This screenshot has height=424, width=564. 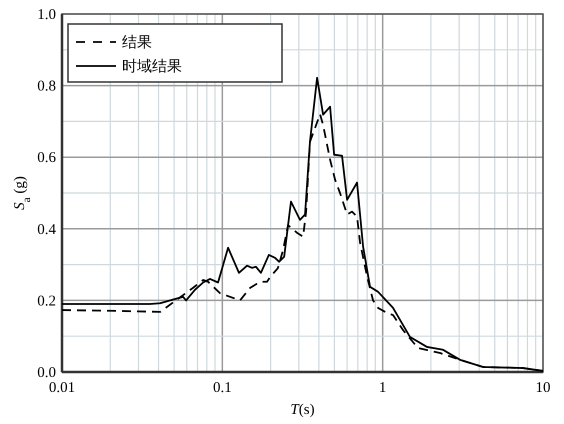 I want to click on y-tick-label: 0.0, so click(x=46, y=373).